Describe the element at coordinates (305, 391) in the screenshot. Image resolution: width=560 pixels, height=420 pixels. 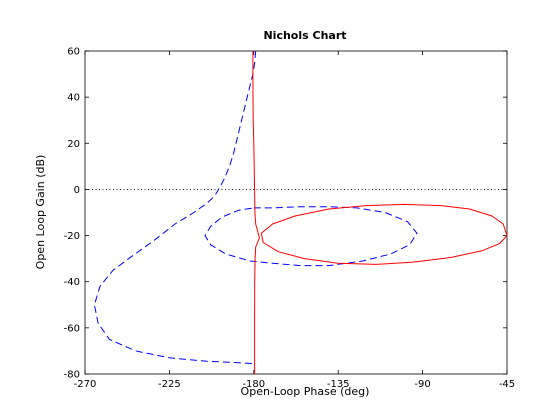
I see `x-axis-label: Open-Loop Phase (deg)` at that location.